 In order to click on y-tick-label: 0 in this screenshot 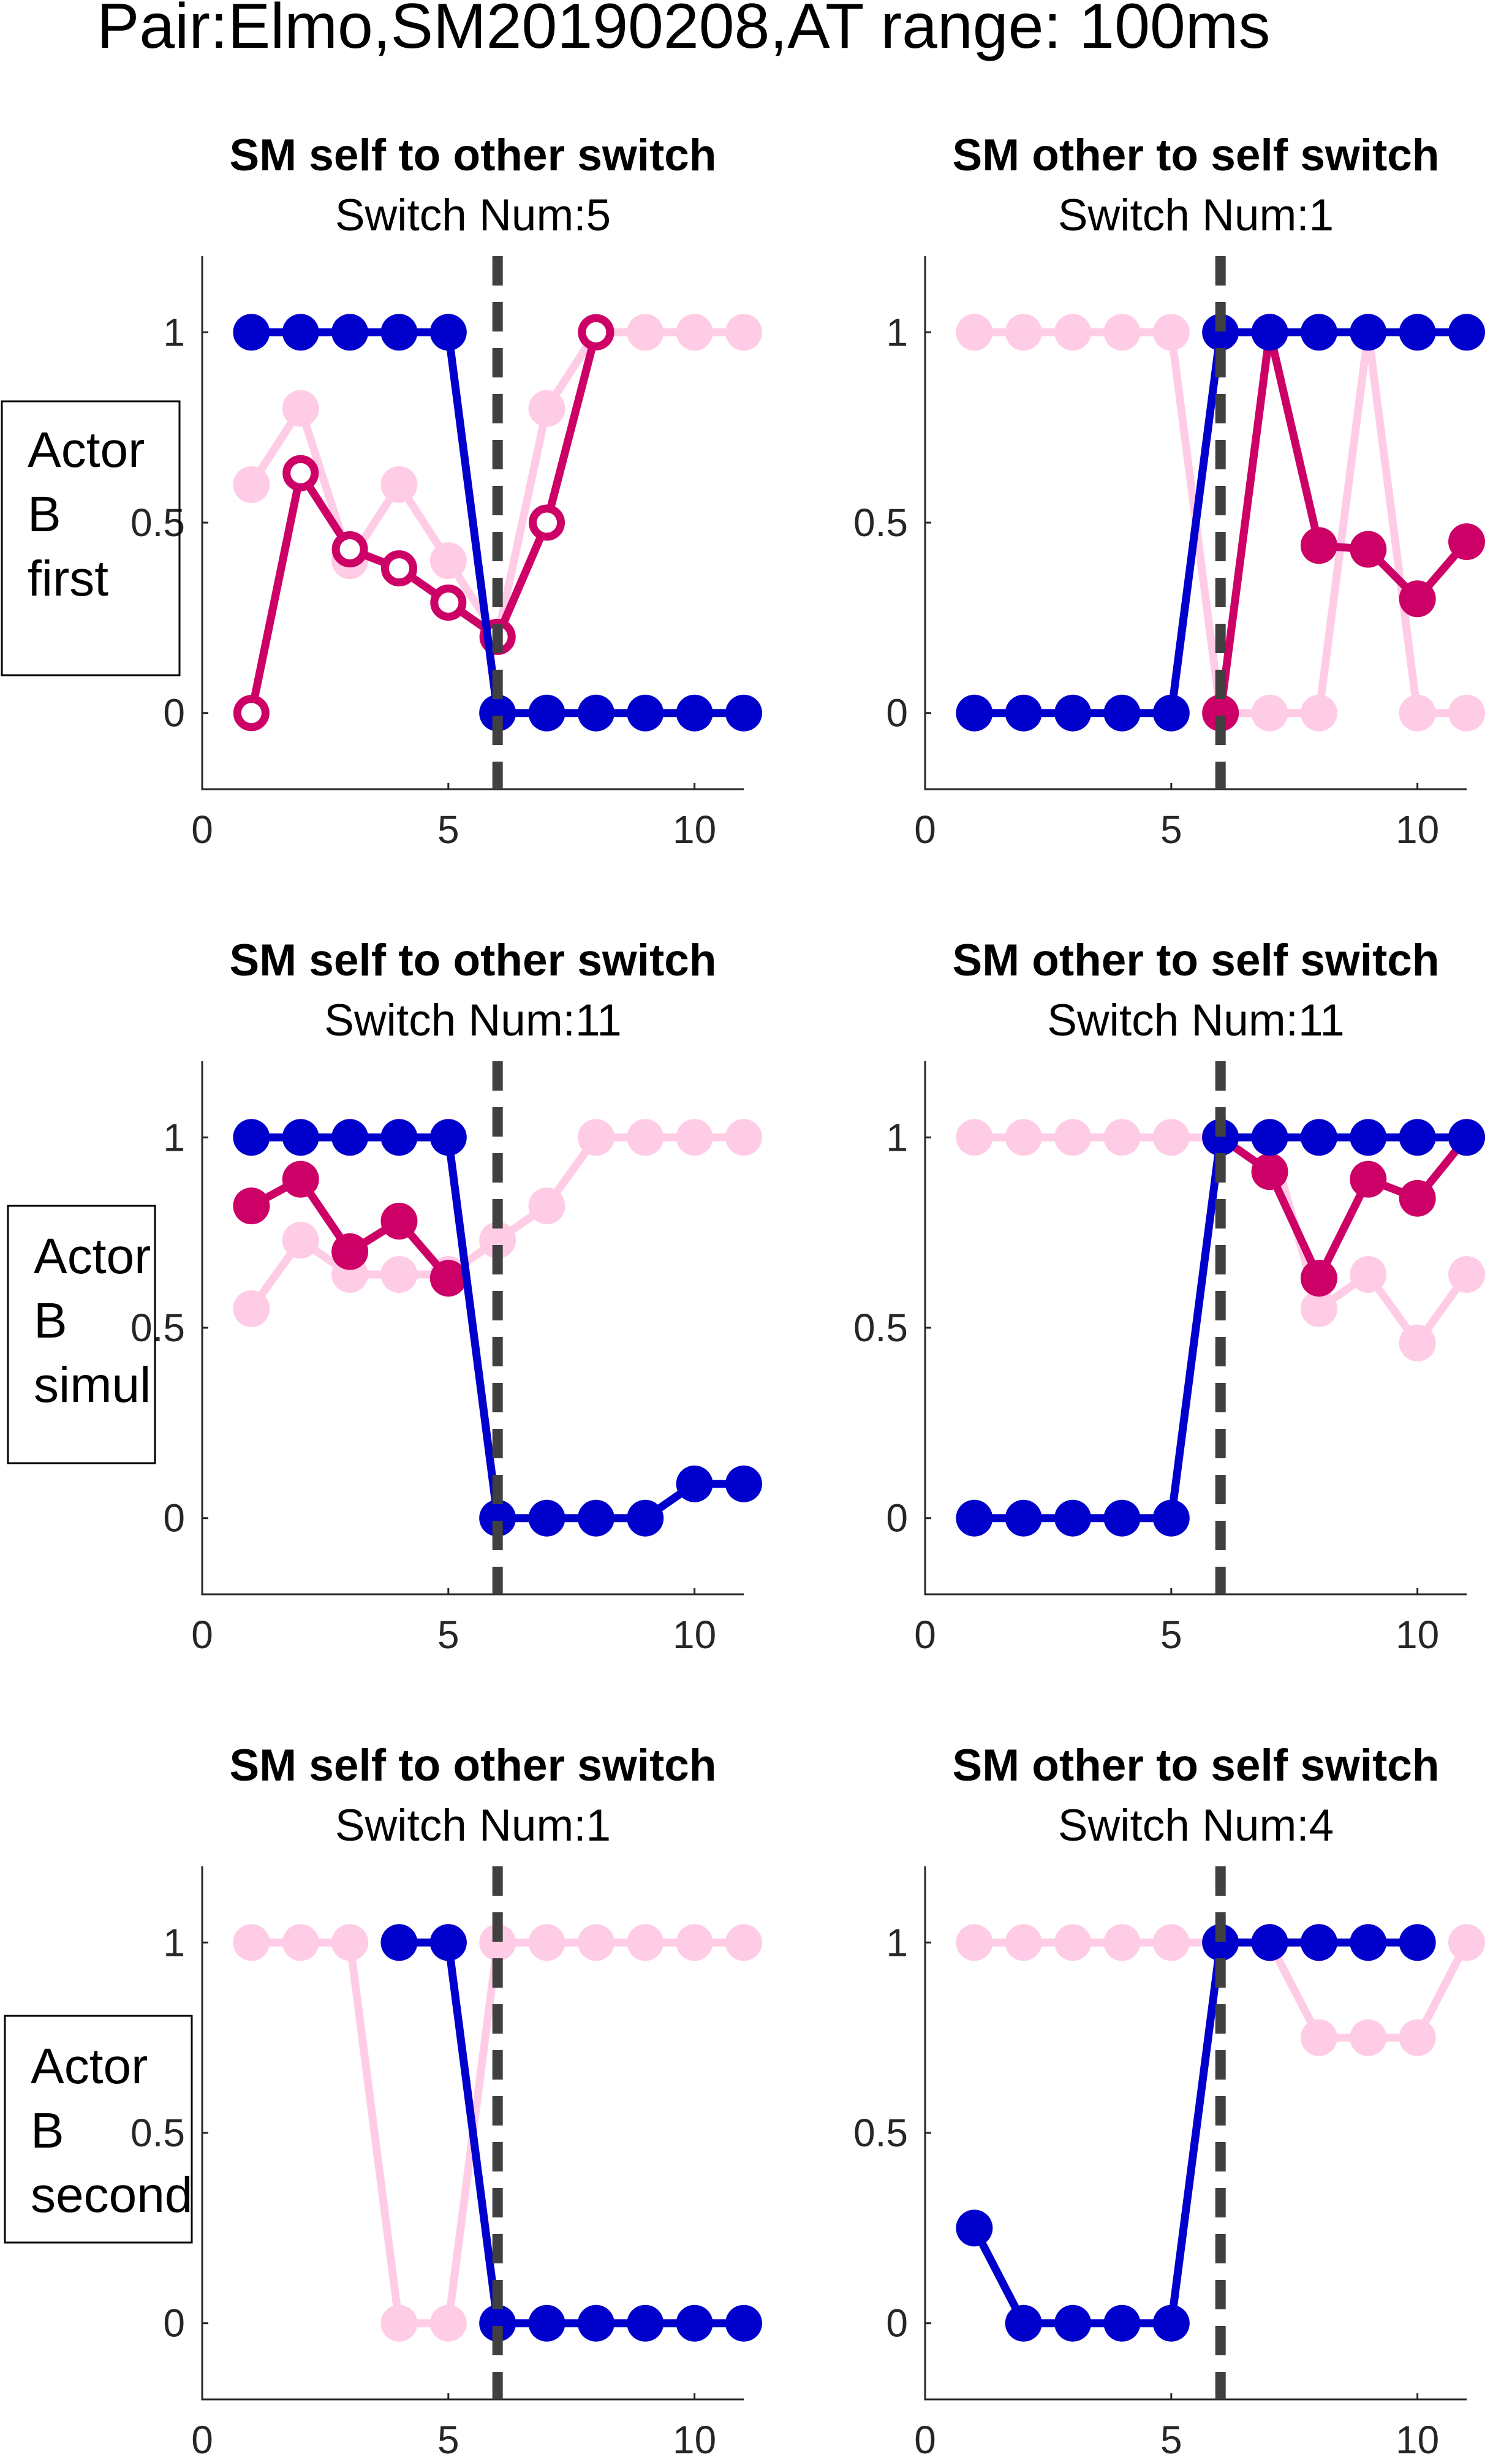, I will do `click(174, 1518)`.